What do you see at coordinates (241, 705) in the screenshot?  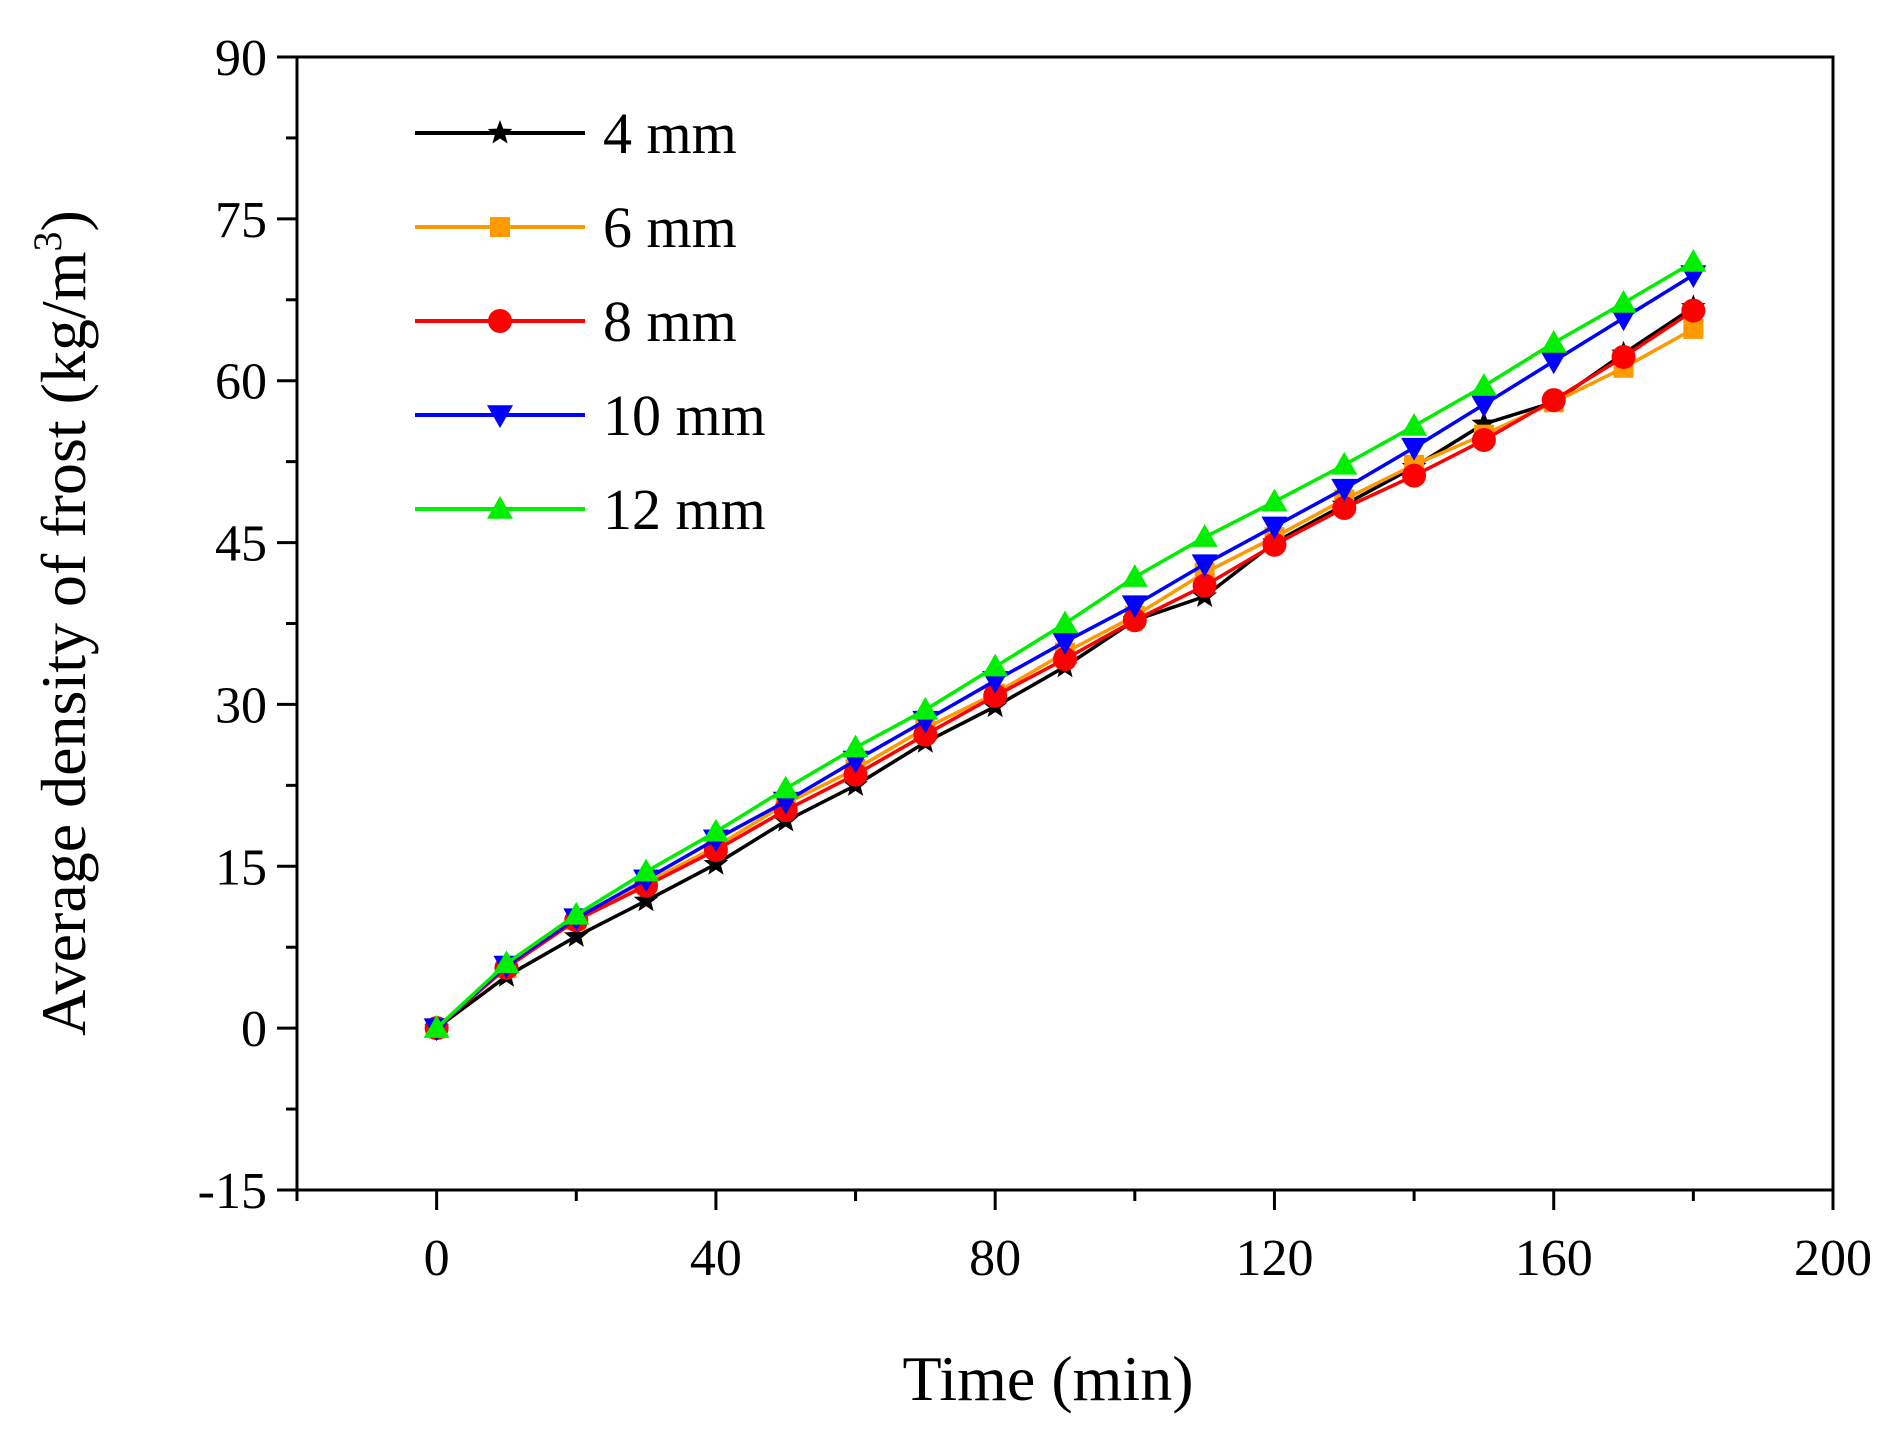 I see `y-tick-label: 30` at bounding box center [241, 705].